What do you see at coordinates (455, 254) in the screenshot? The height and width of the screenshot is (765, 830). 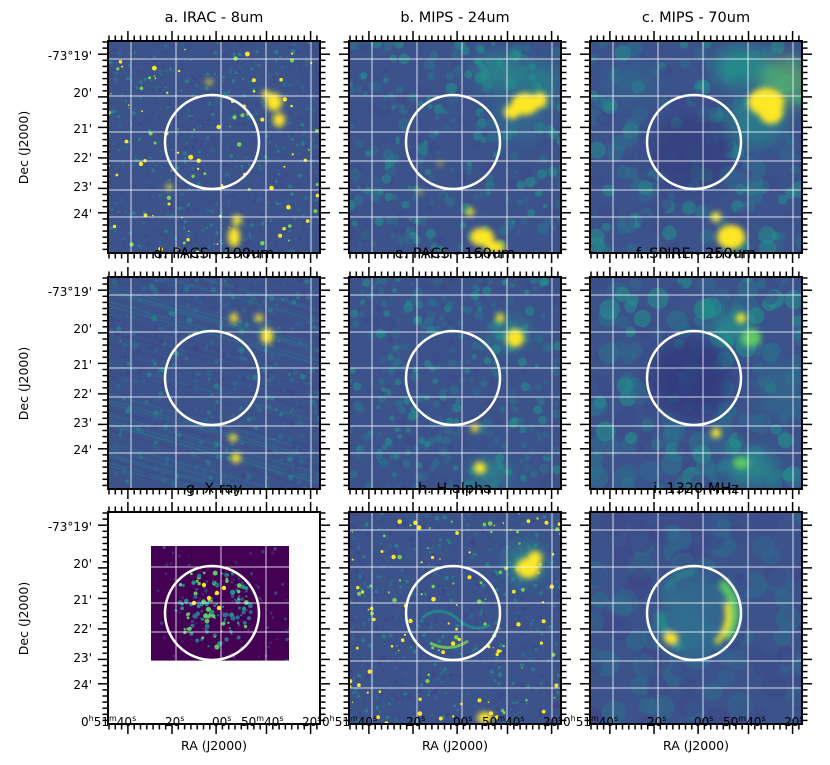 I see `panel-title: e. PACS - 160um` at bounding box center [455, 254].